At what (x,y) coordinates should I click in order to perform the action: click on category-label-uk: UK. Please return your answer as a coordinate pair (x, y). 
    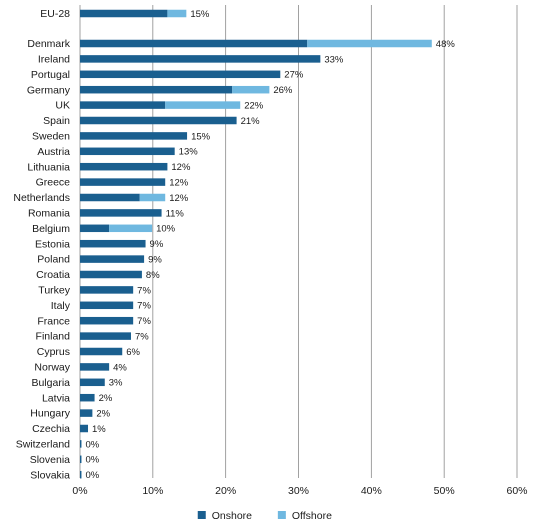
    Looking at the image, I should click on (62, 106).